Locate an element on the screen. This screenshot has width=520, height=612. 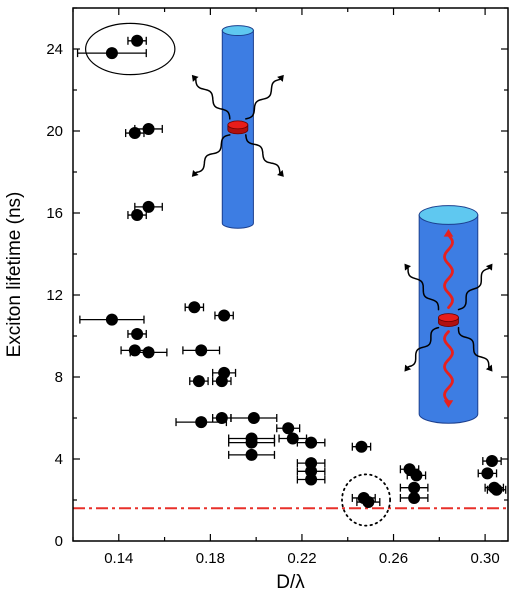
x-tick-label: 0.26 is located at coordinates (393, 558).